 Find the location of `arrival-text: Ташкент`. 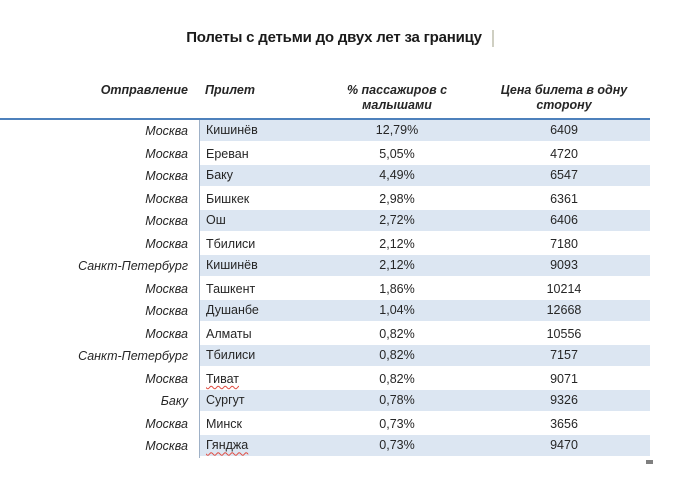

arrival-text: Ташкент is located at coordinates (231, 288).